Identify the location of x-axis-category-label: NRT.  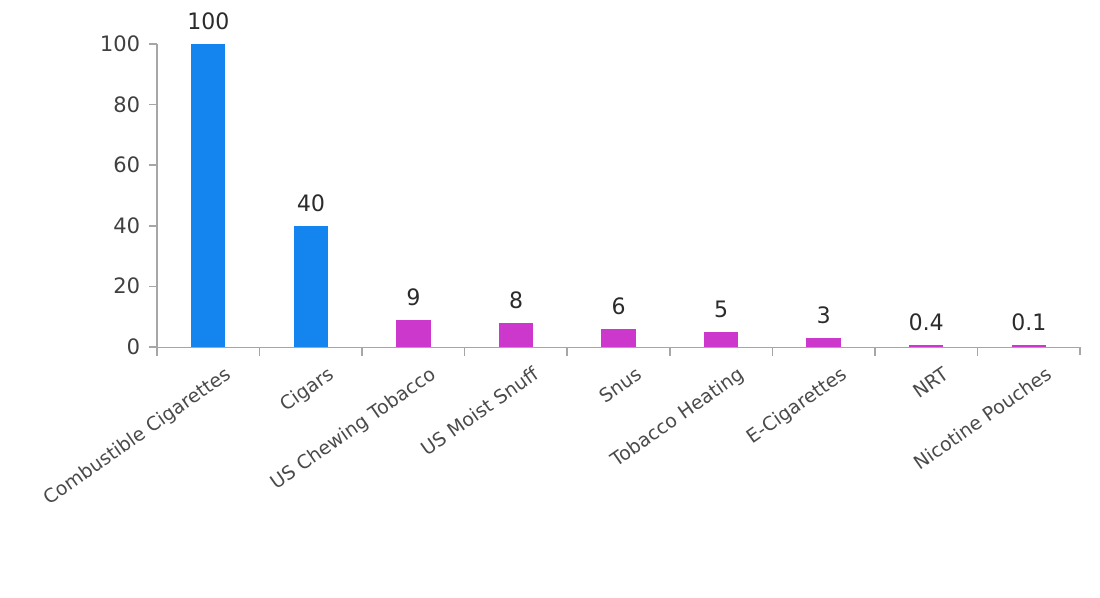
(931, 383).